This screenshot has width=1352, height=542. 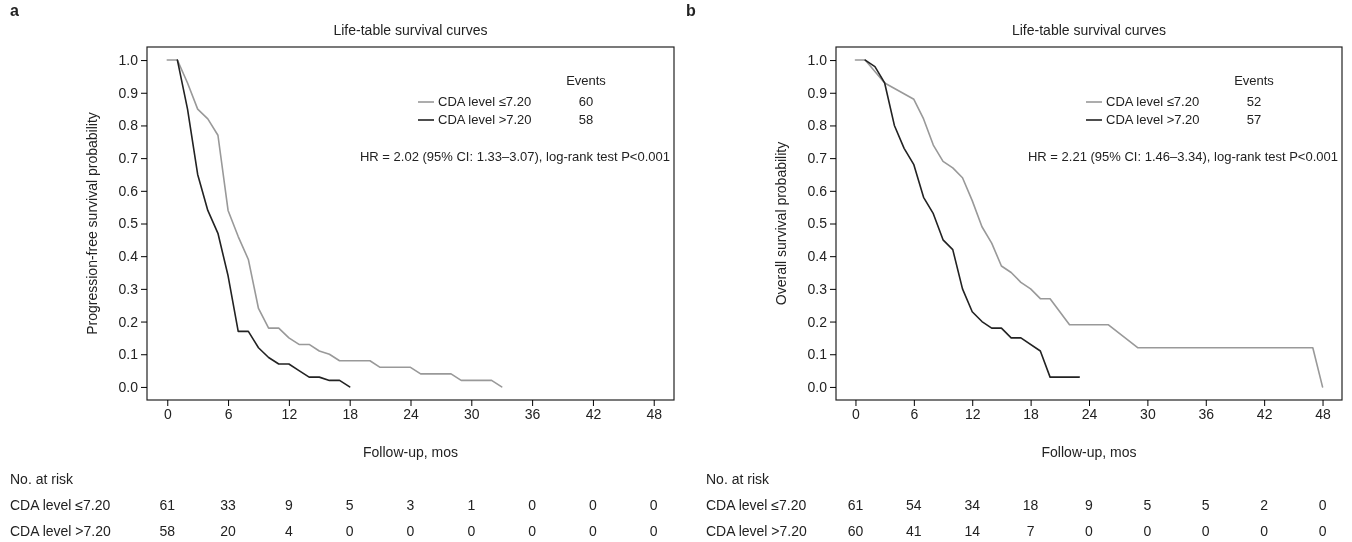 What do you see at coordinates (1030, 531) in the screenshot?
I see `text: 7` at bounding box center [1030, 531].